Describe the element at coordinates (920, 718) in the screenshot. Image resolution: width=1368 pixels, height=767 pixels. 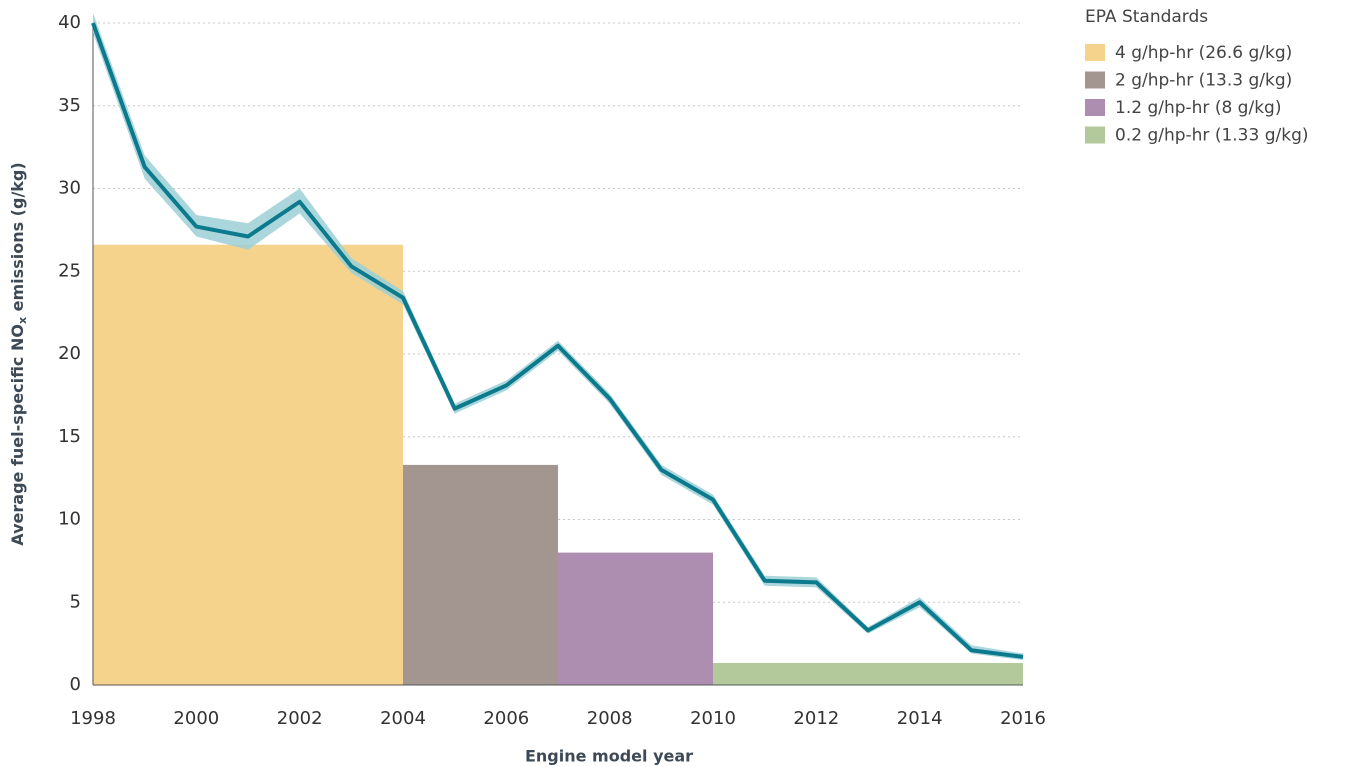
I see `x-tick-label: 2014` at that location.